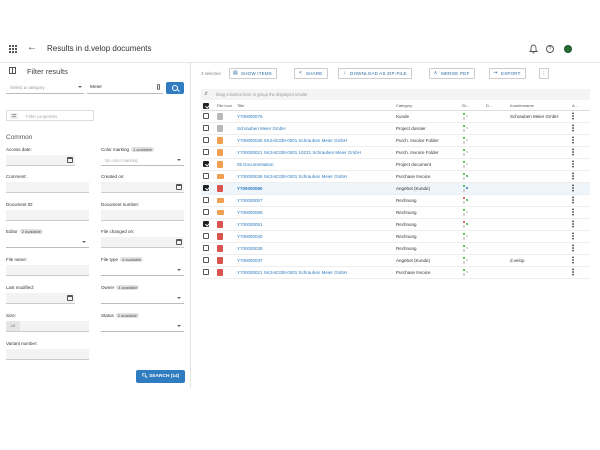 The width and height of the screenshot is (600, 450). Describe the element at coordinates (550, 49) in the screenshot. I see `help-icon: ?` at that location.